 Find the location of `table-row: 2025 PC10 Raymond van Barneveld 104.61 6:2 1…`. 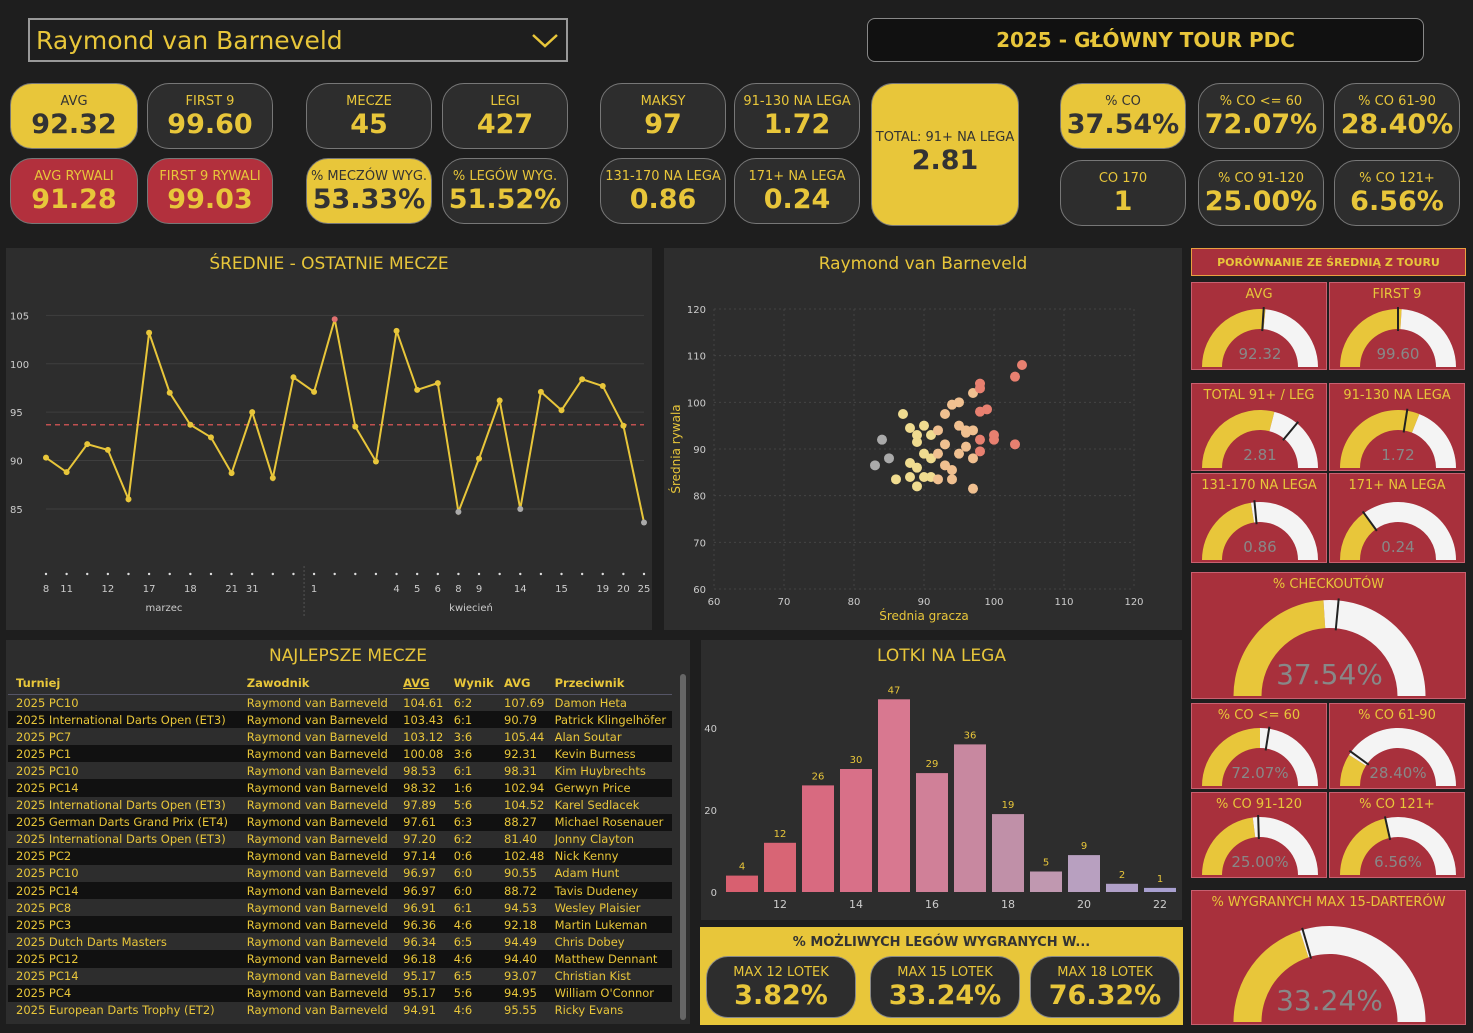

table-row: 2025 PC10 Raymond van Barneveld 104.61 6:2 1… is located at coordinates (340, 702).